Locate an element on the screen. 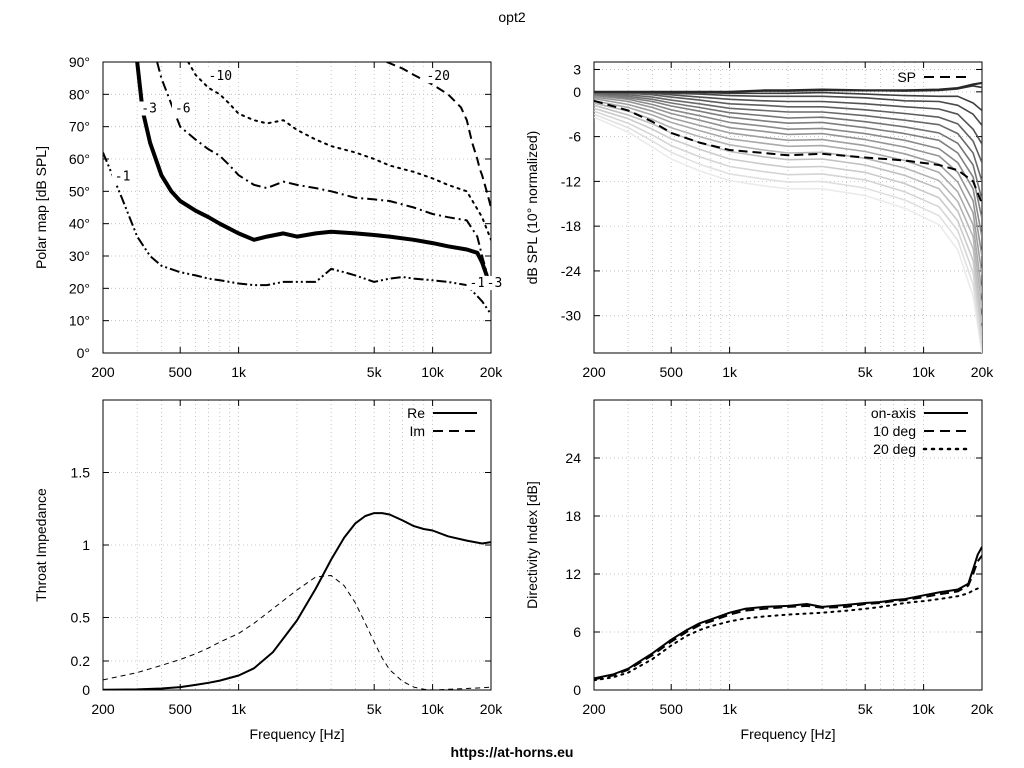  angle-curve-40deg is located at coordinates (788, 156).